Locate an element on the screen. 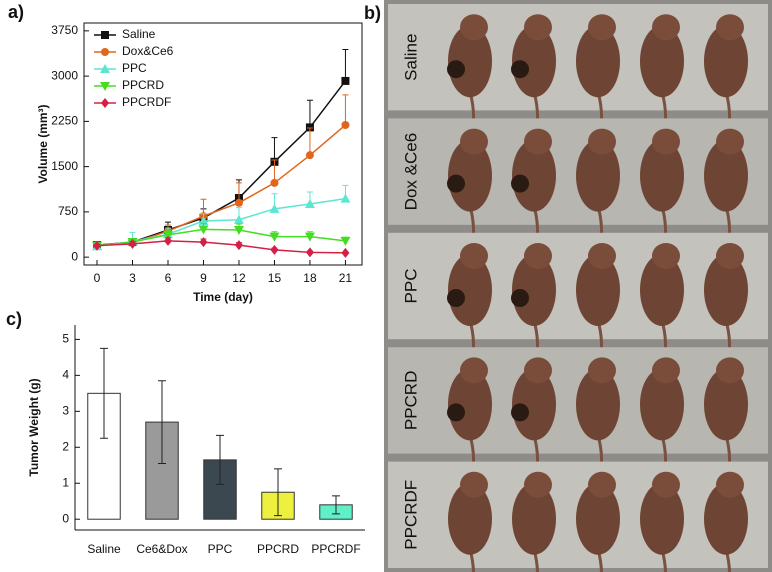 The height and width of the screenshot is (572, 772). y-tick-label: 750 is located at coordinates (68, 211).